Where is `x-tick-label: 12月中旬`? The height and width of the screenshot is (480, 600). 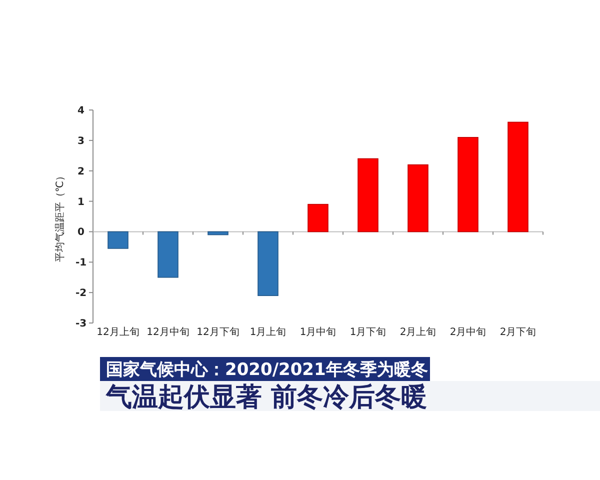
x-tick-label: 12月中旬 is located at coordinates (168, 332).